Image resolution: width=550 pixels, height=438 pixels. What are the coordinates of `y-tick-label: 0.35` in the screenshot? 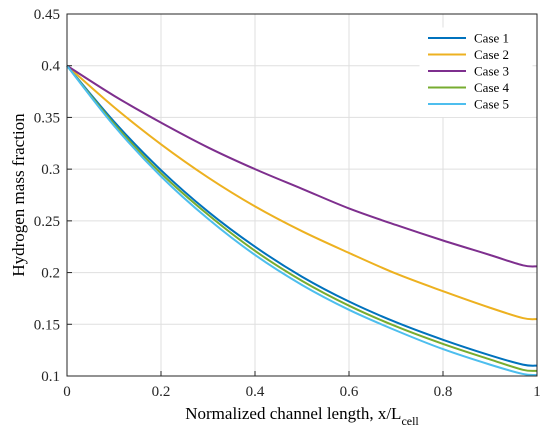 It's located at (47, 118).